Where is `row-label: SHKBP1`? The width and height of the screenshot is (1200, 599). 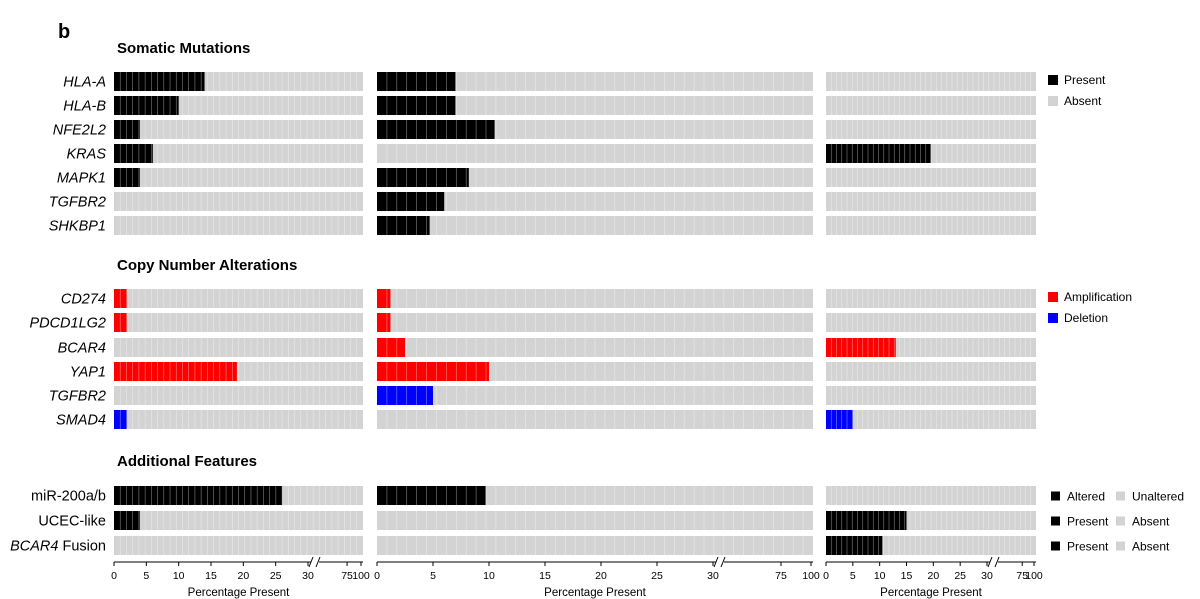
row-label: SHKBP1 is located at coordinates (77, 227).